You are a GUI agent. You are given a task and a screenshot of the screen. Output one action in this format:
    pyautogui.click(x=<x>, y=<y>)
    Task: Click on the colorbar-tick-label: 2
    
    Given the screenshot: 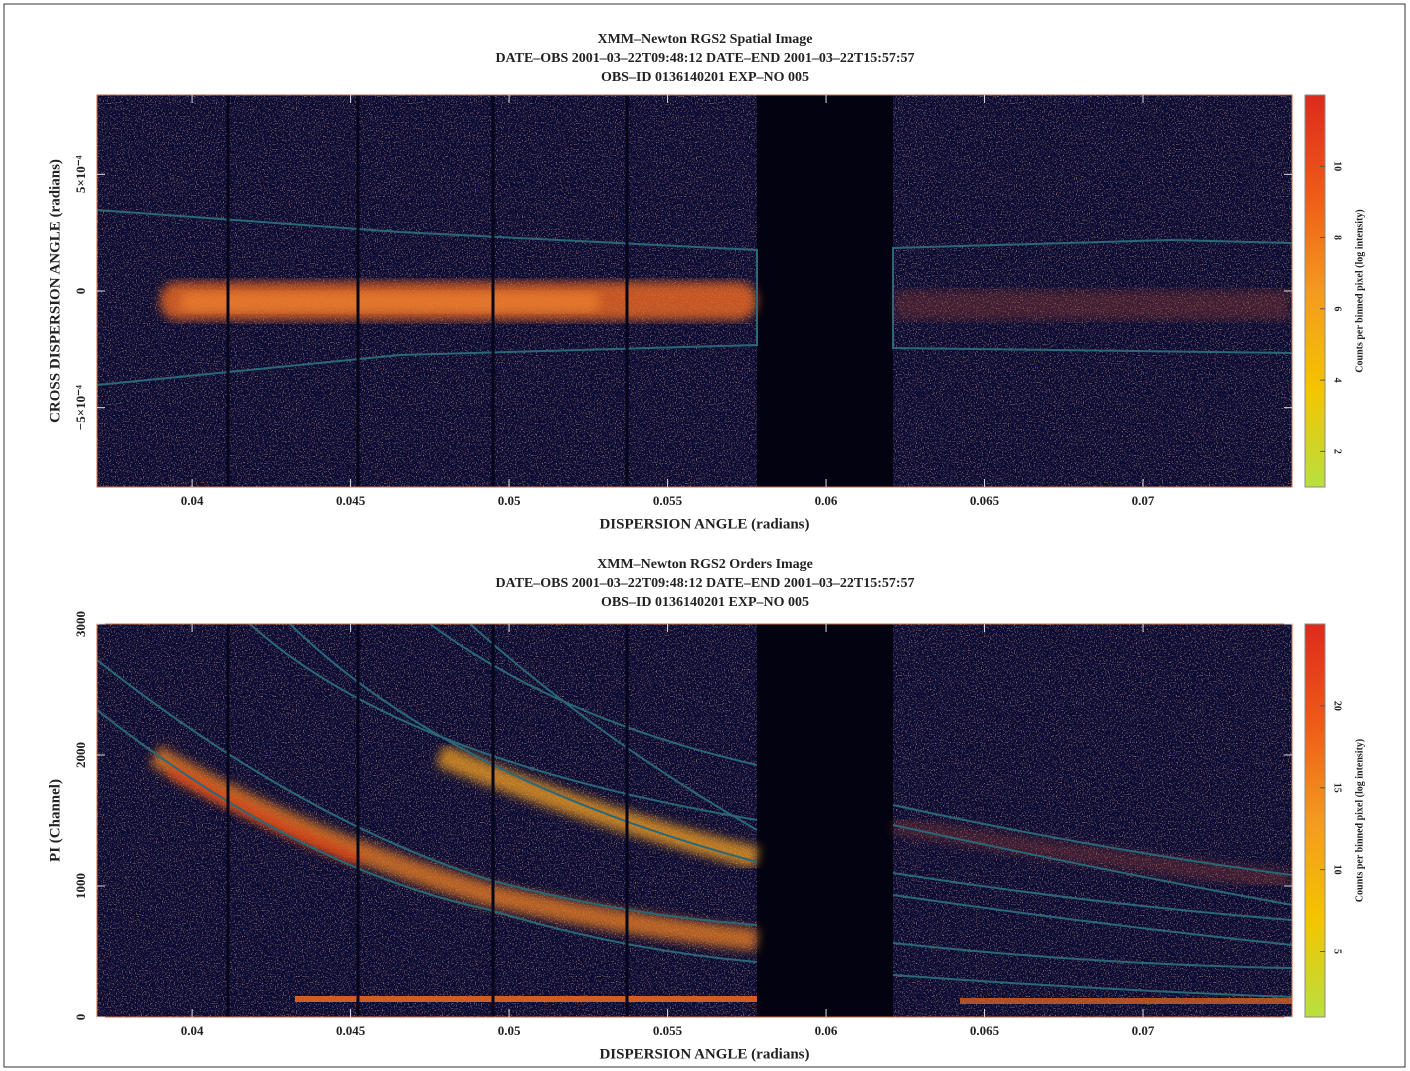 What is the action you would take?
    pyautogui.click(x=1337, y=451)
    